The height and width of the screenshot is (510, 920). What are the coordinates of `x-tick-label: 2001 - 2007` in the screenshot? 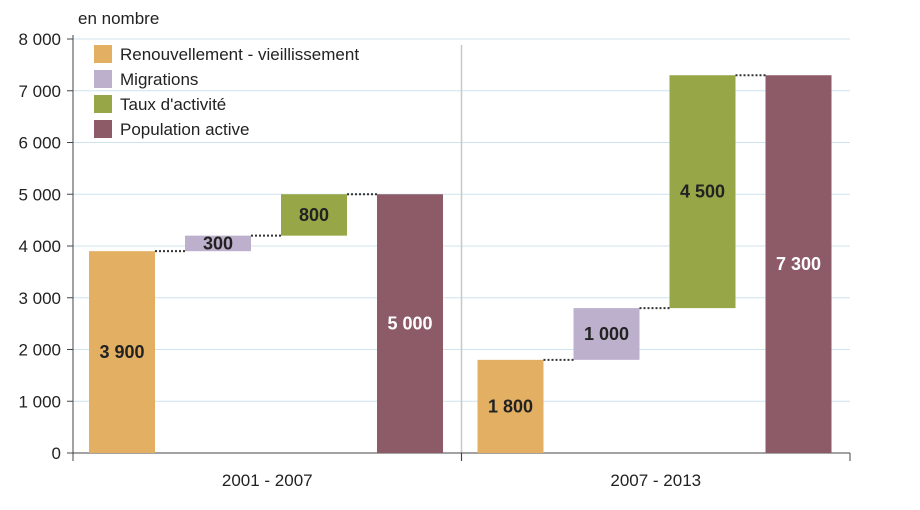 It's located at (267, 480).